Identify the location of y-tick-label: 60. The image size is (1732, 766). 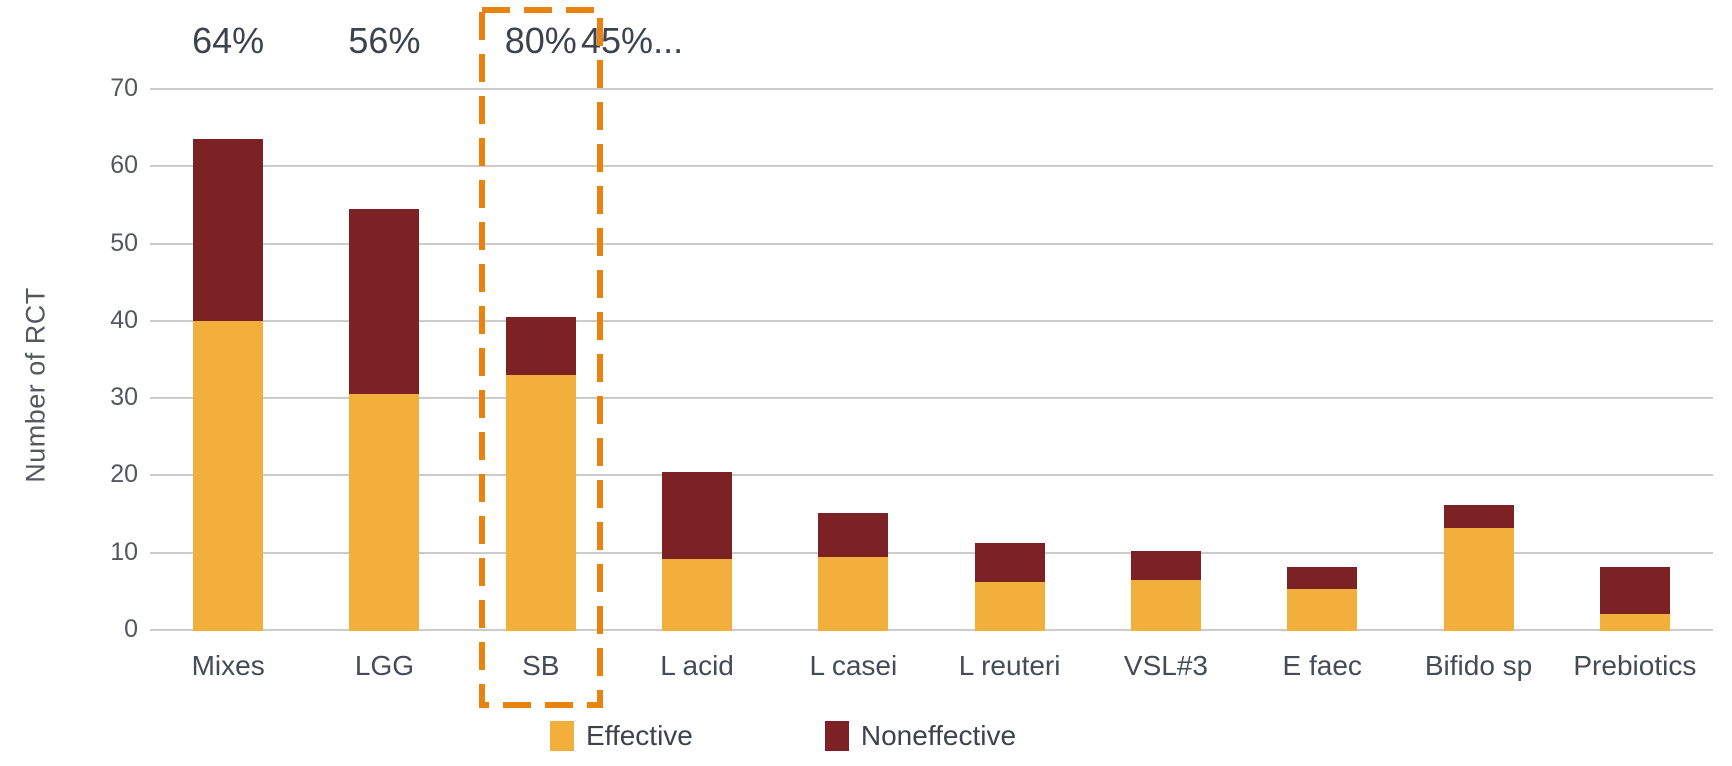
(124, 165).